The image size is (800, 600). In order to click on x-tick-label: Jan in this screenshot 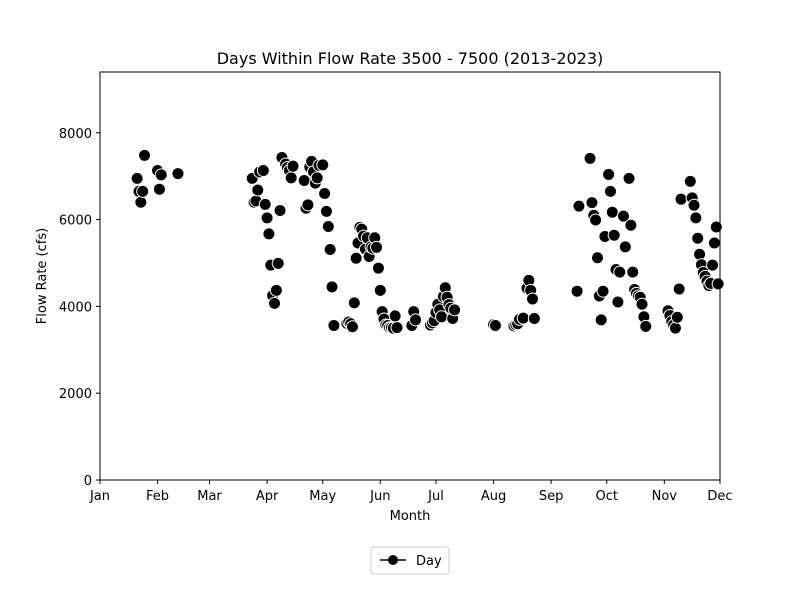, I will do `click(99, 496)`.